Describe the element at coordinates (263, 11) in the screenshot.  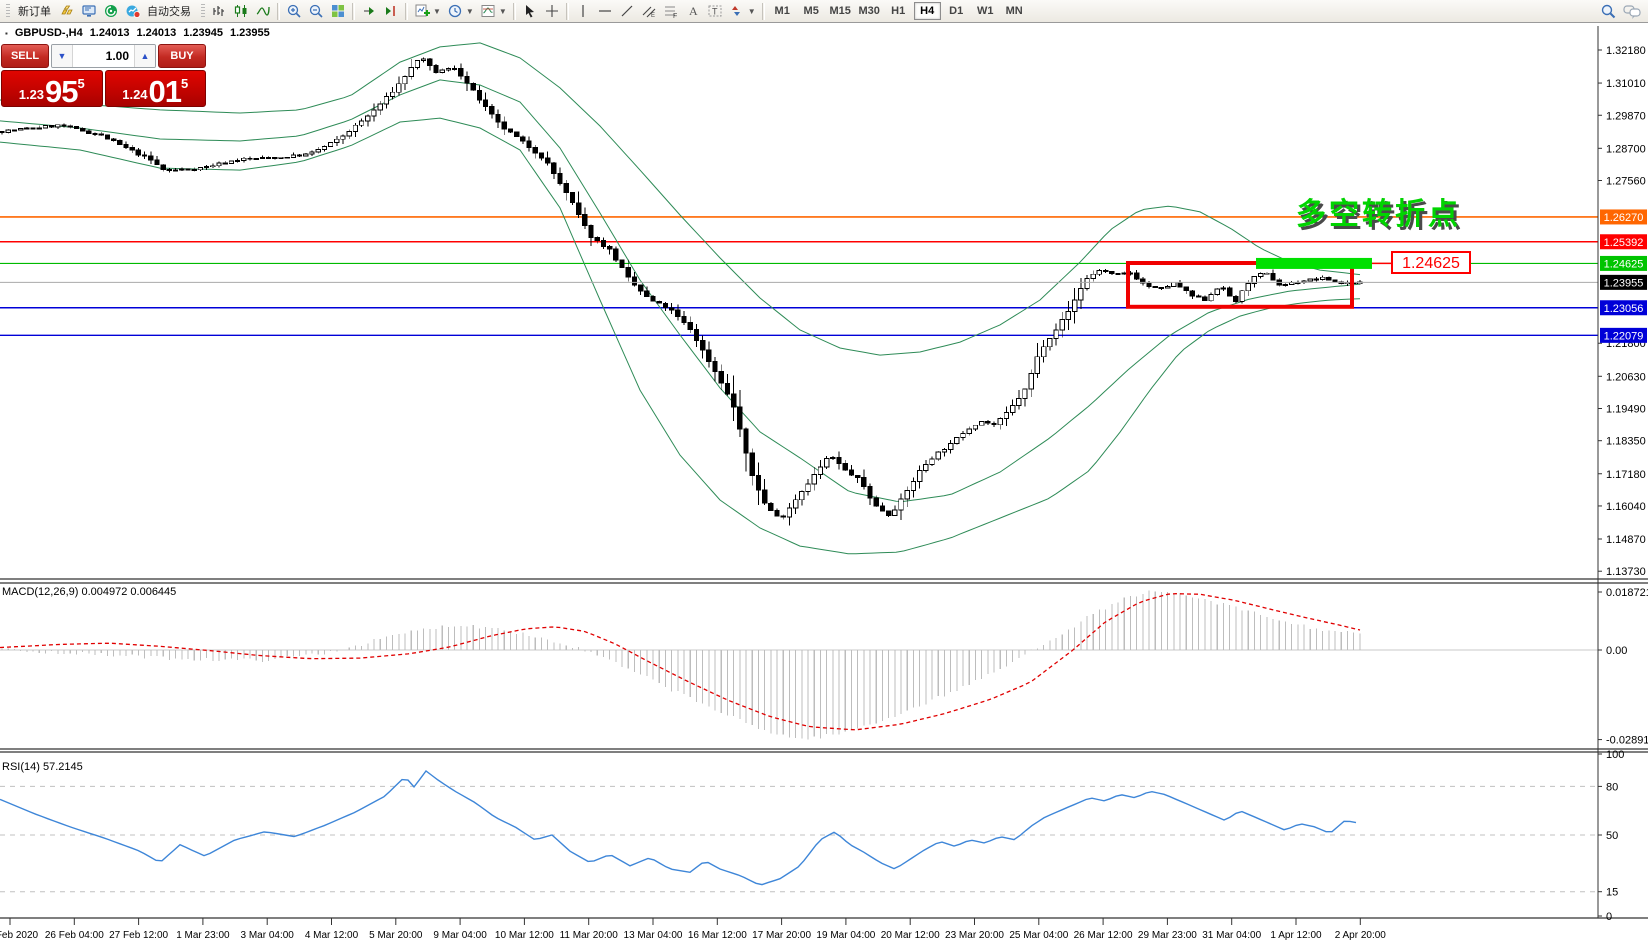
I see `line-chart-icon` at that location.